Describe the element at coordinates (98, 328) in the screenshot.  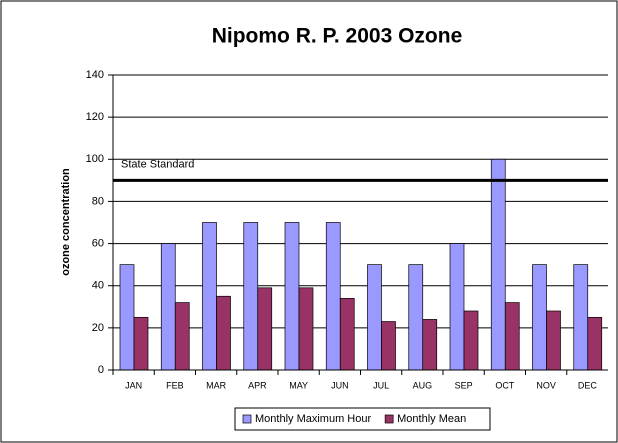
I see `y-tick-label: 20` at that location.